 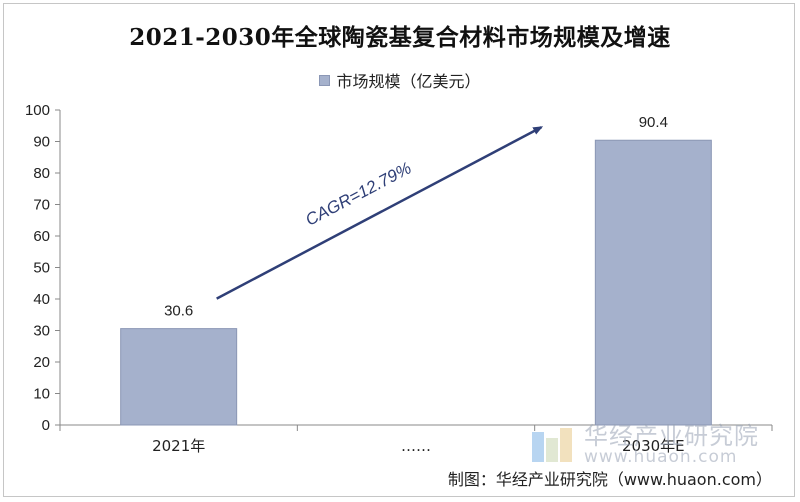 What do you see at coordinates (41, 205) in the screenshot?
I see `y-tick-label: 70` at bounding box center [41, 205].